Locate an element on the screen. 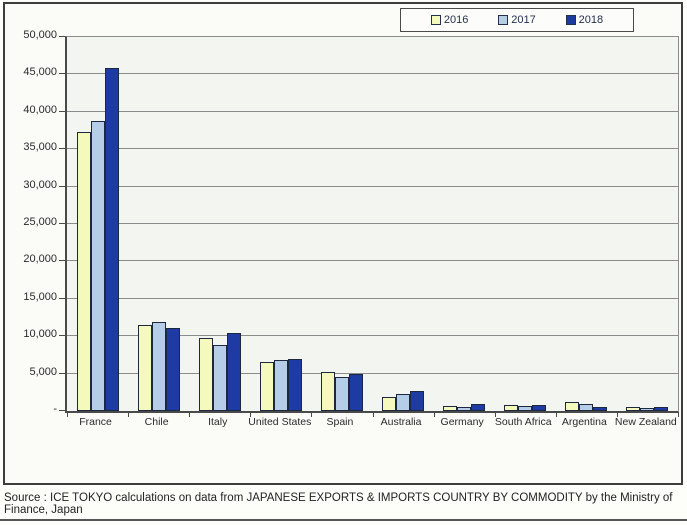 The image size is (687, 525). x-axis-category-label: Chile is located at coordinates (156, 422).